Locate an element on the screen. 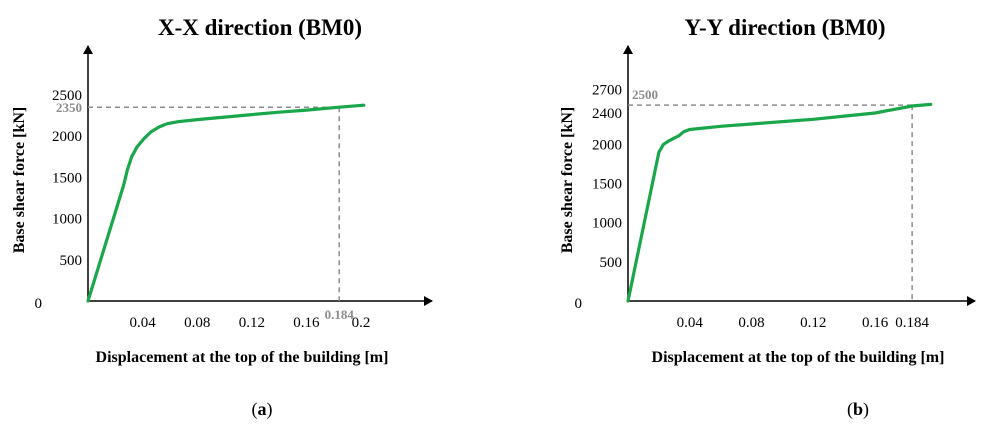  y-tick-label: 2700 is located at coordinates (607, 91).